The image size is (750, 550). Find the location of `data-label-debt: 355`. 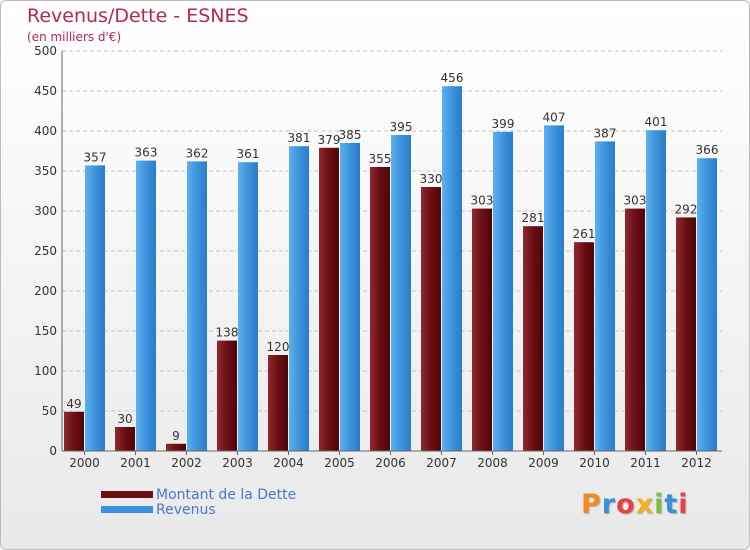

data-label-debt: 355 is located at coordinates (380, 159).